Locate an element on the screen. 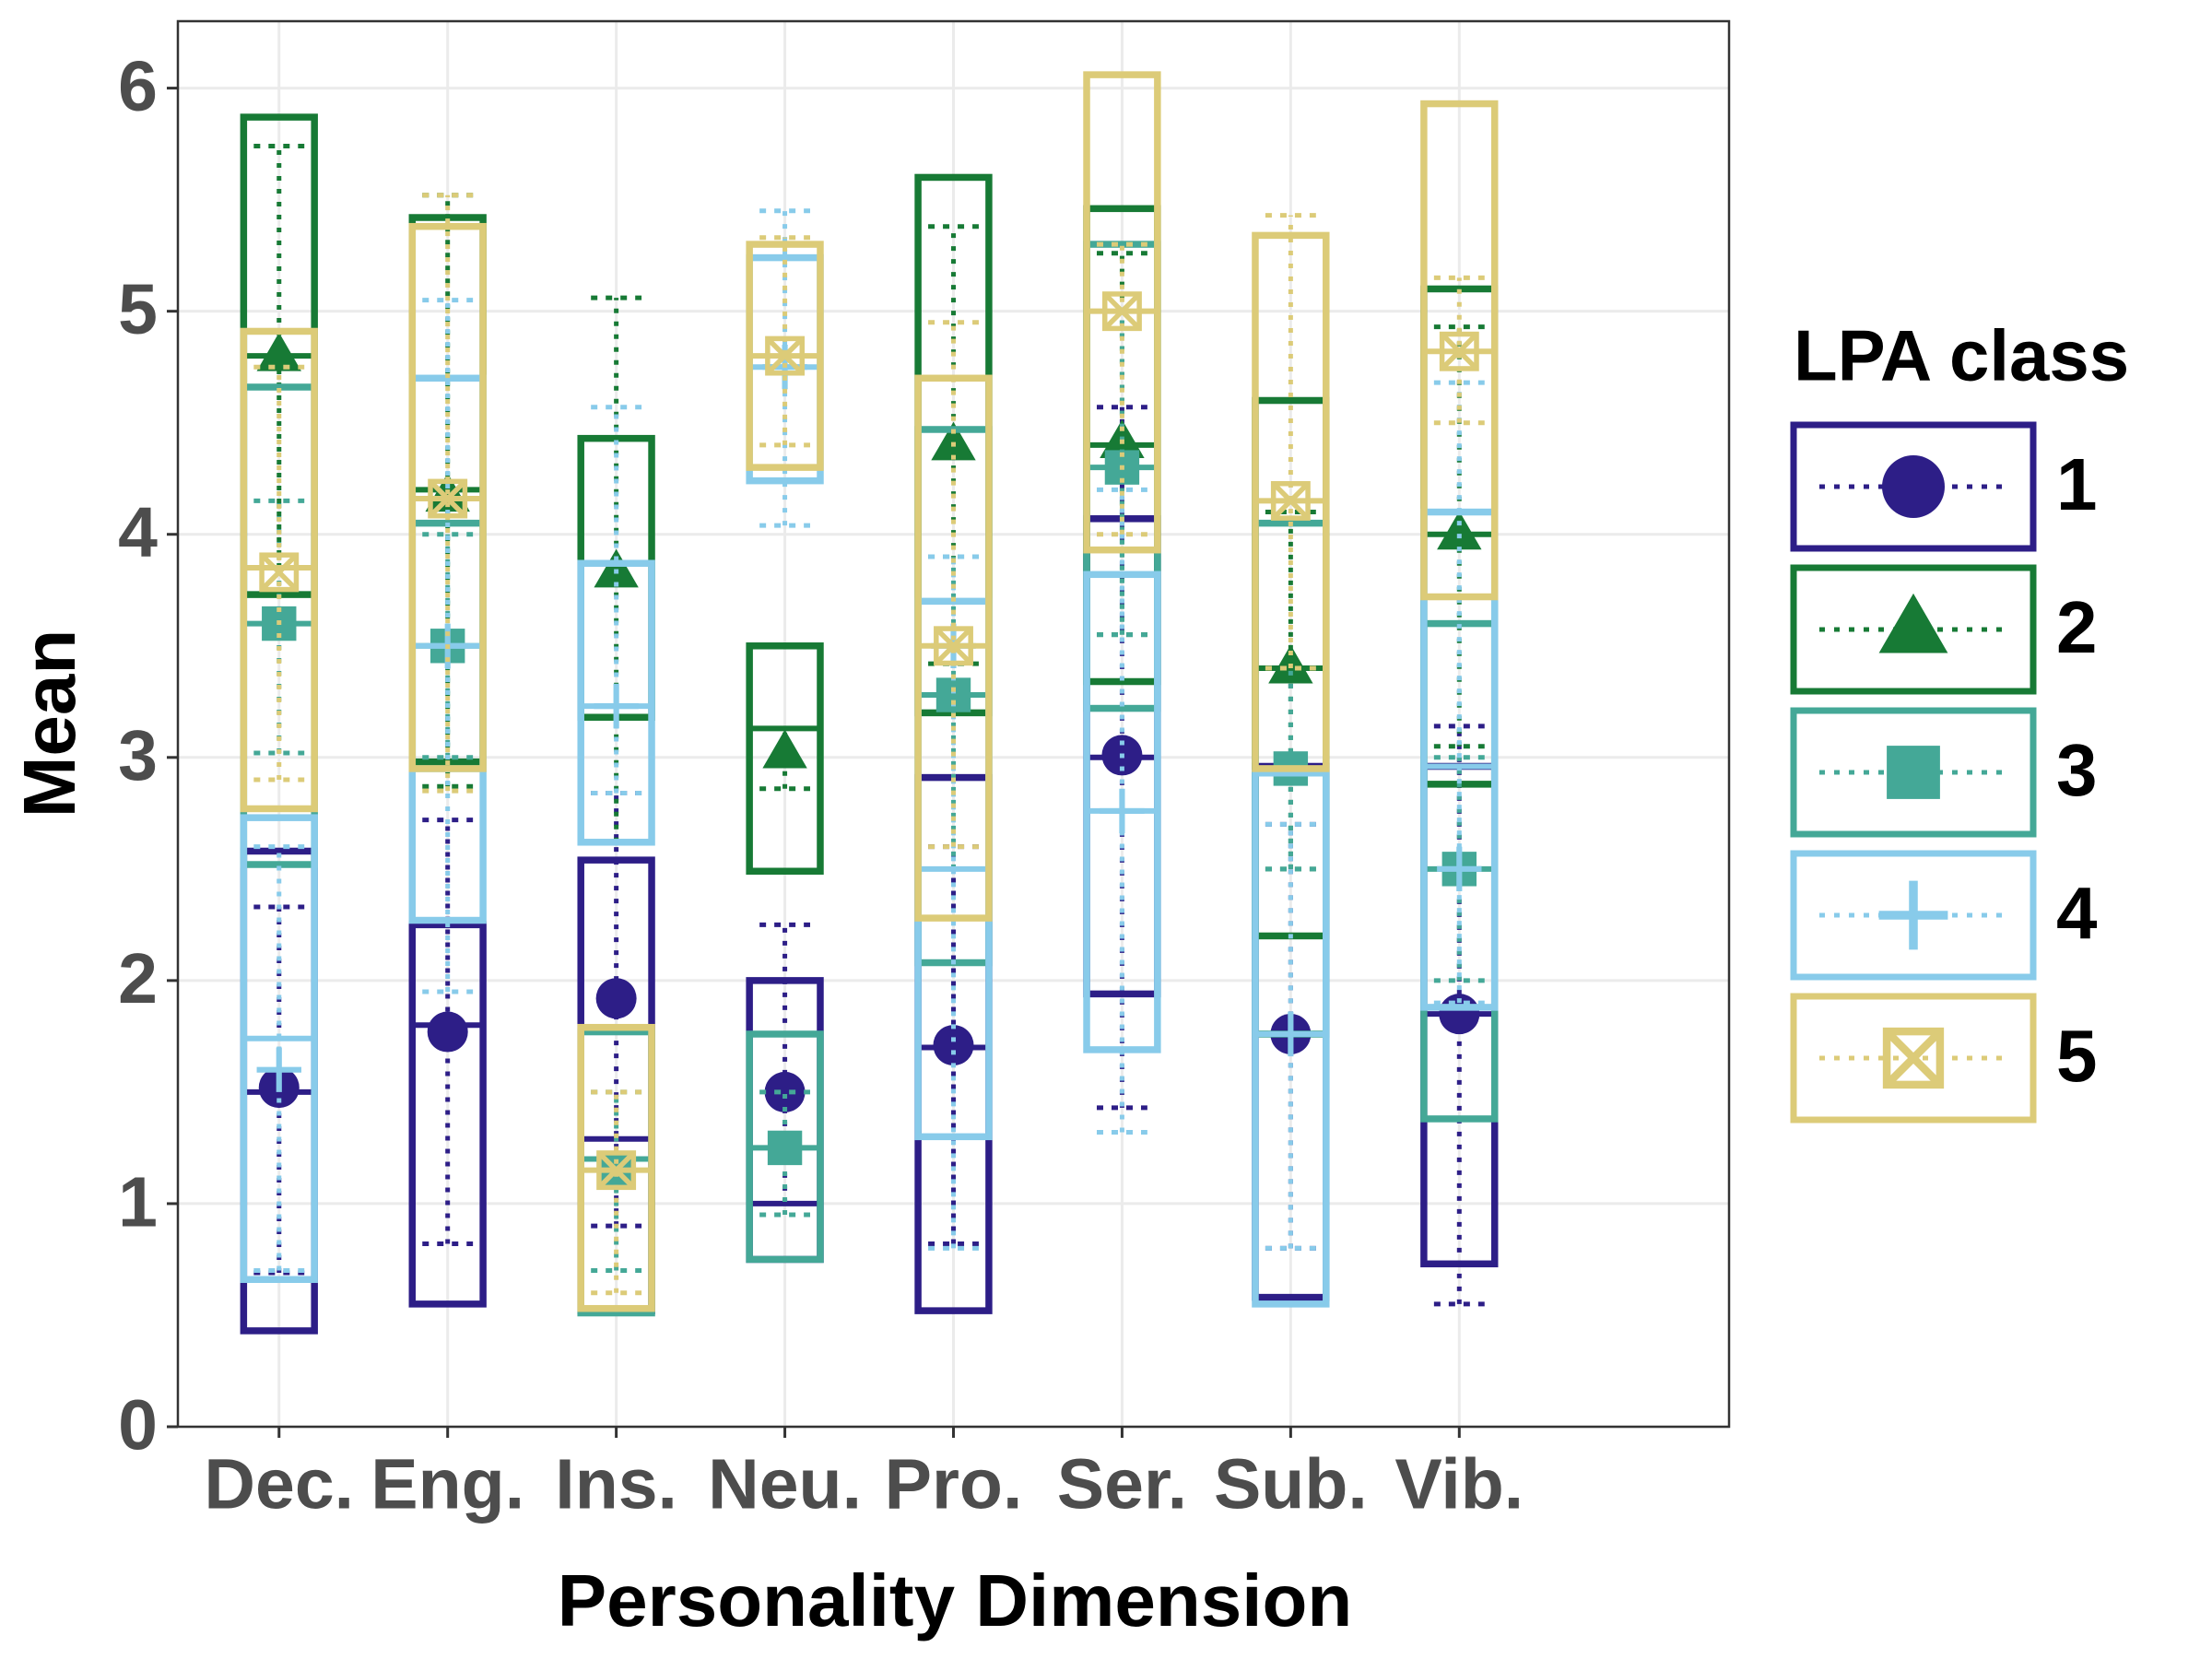 The height and width of the screenshot is (1659, 2212). y-tick-label: 4 is located at coordinates (138, 532).